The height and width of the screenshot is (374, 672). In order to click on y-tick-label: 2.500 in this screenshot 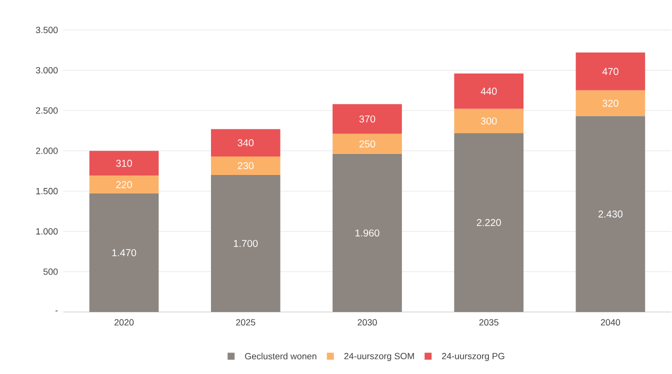, I will do `click(47, 110)`.